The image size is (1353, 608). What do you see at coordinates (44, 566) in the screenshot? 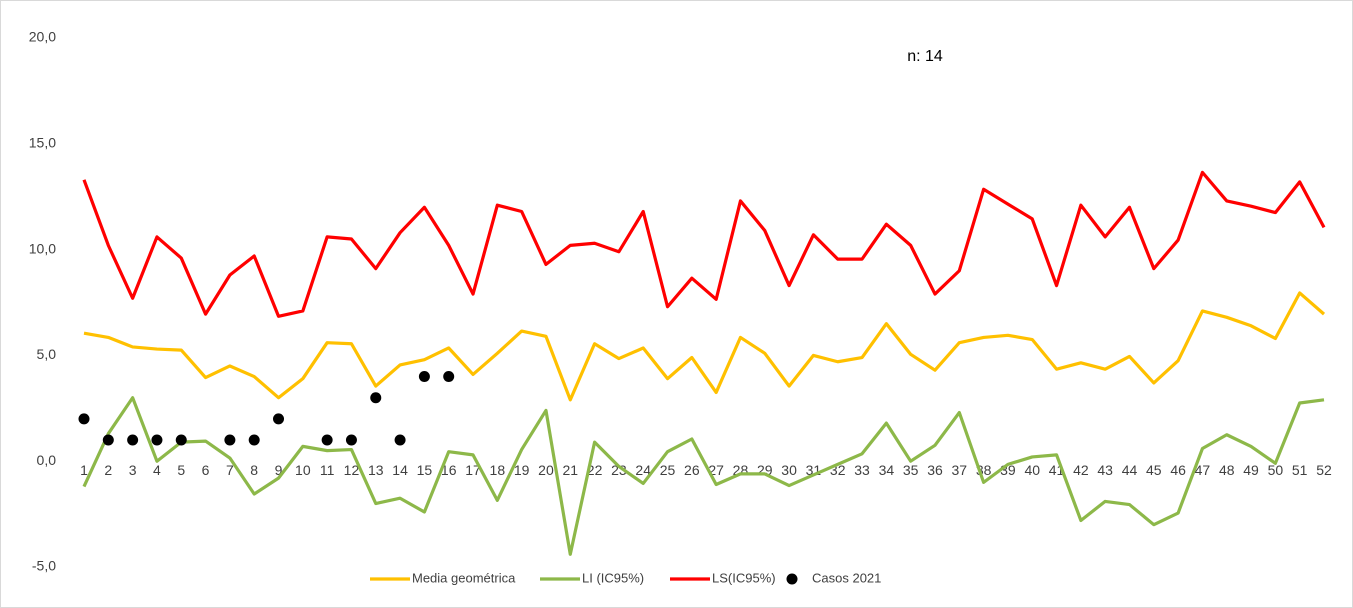
I see `y-tick-label: -5,0` at bounding box center [44, 566].